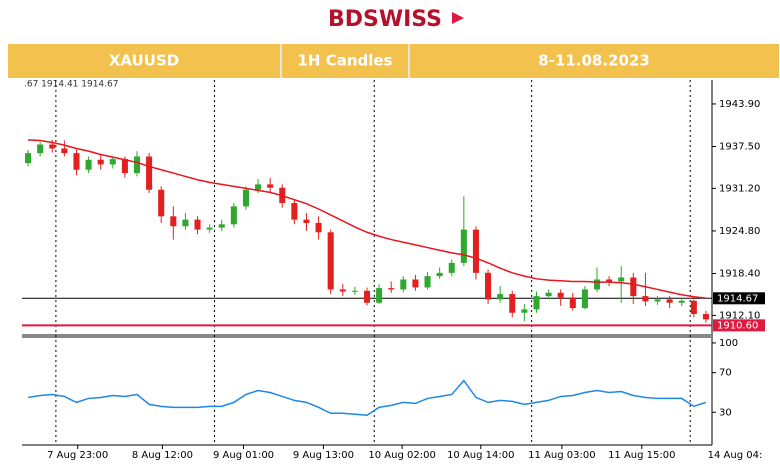 This screenshot has height=473, width=780. What do you see at coordinates (739, 188) in the screenshot?
I see `y-tick-label: 1931.20` at bounding box center [739, 188].